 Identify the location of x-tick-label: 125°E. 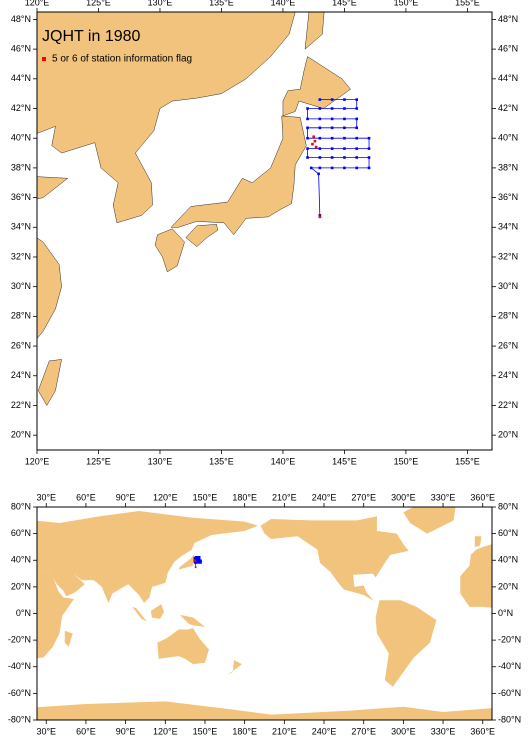
(98, 461).